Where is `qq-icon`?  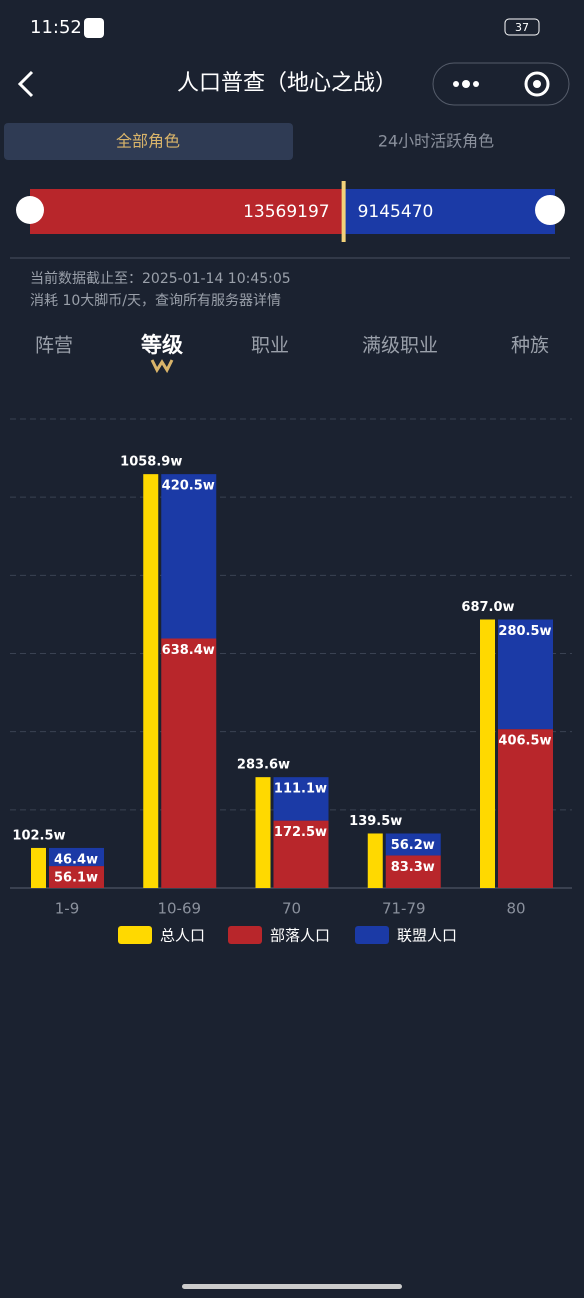
qq-icon is located at coordinates (94, 28).